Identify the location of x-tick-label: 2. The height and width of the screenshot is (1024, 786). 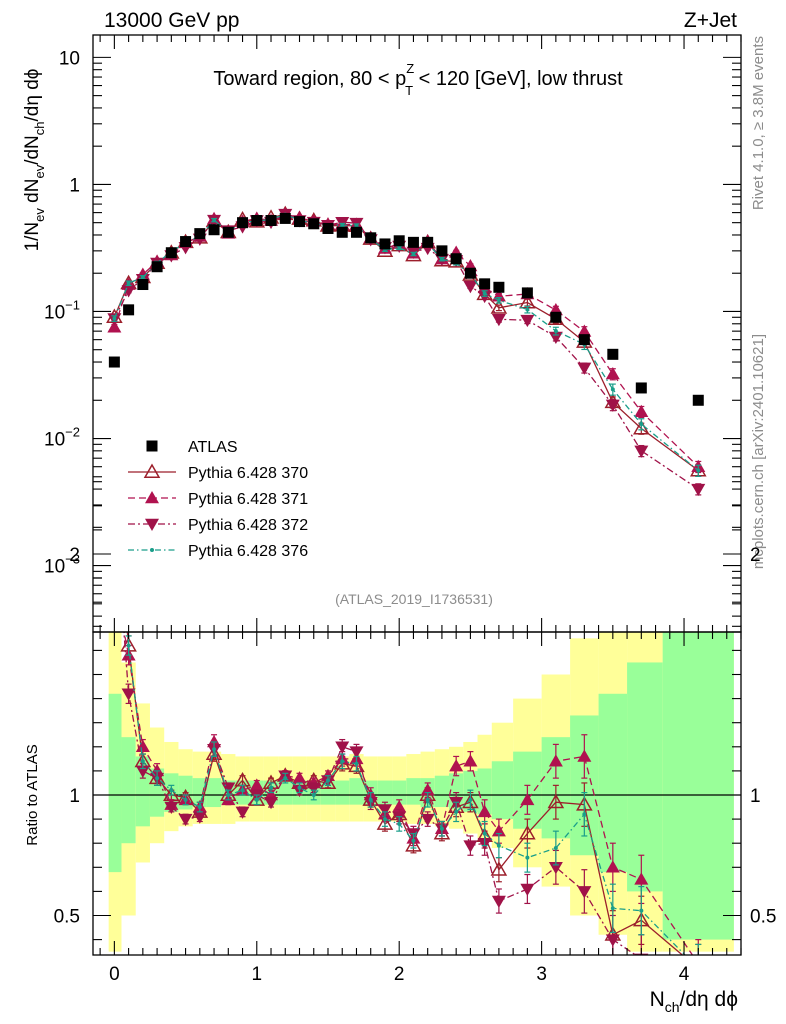
(399, 974).